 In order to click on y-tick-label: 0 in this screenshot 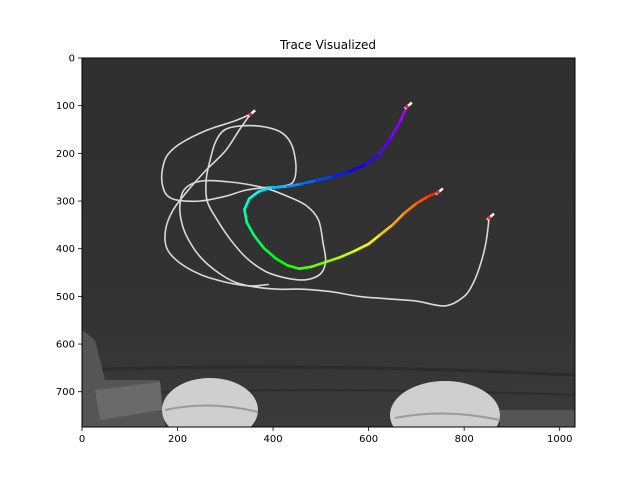, I will do `click(72, 59)`.